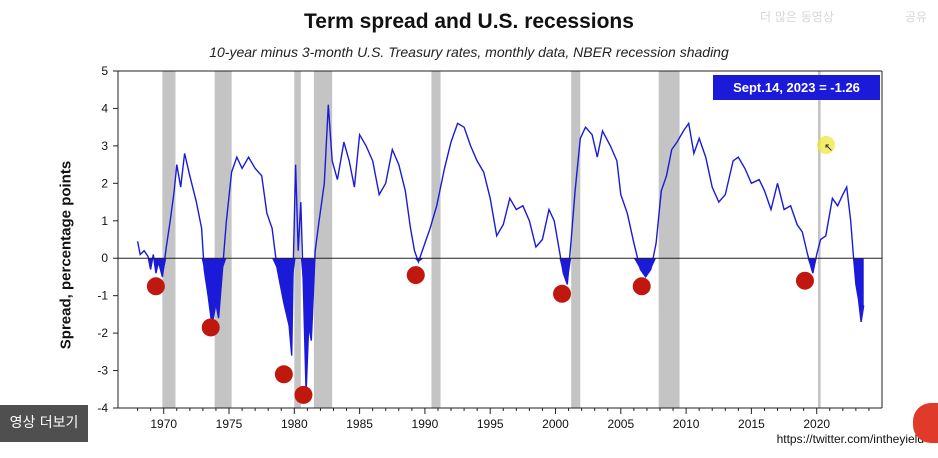 The image size is (938, 458). Describe the element at coordinates (555, 424) in the screenshot. I see `x-tick-label-2000: 2000` at that location.